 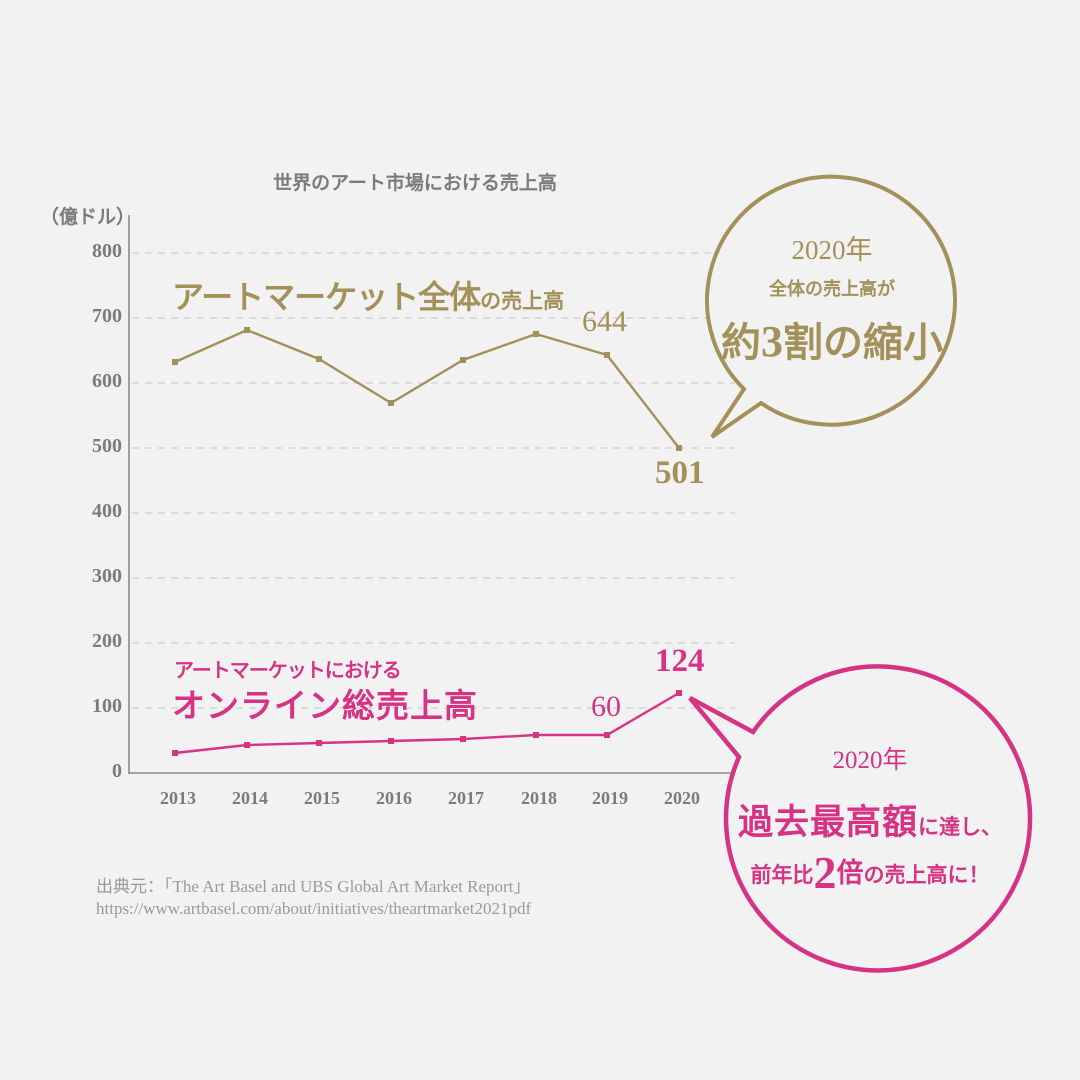 I want to click on gold-bubble-headline-a: 約, so click(x=741, y=342).